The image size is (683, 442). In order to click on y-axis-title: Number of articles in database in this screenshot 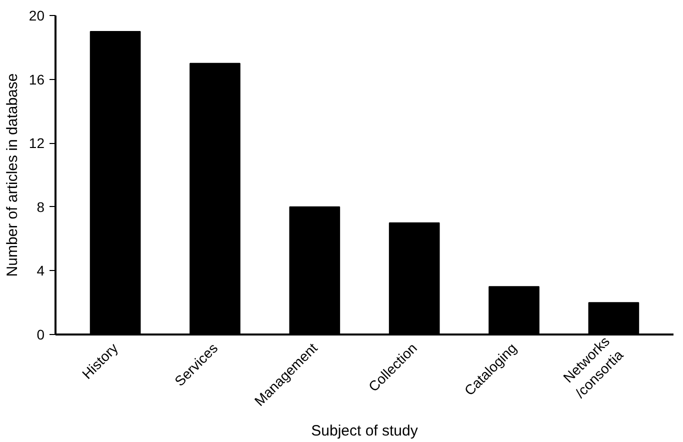, I will do `click(12, 175)`.